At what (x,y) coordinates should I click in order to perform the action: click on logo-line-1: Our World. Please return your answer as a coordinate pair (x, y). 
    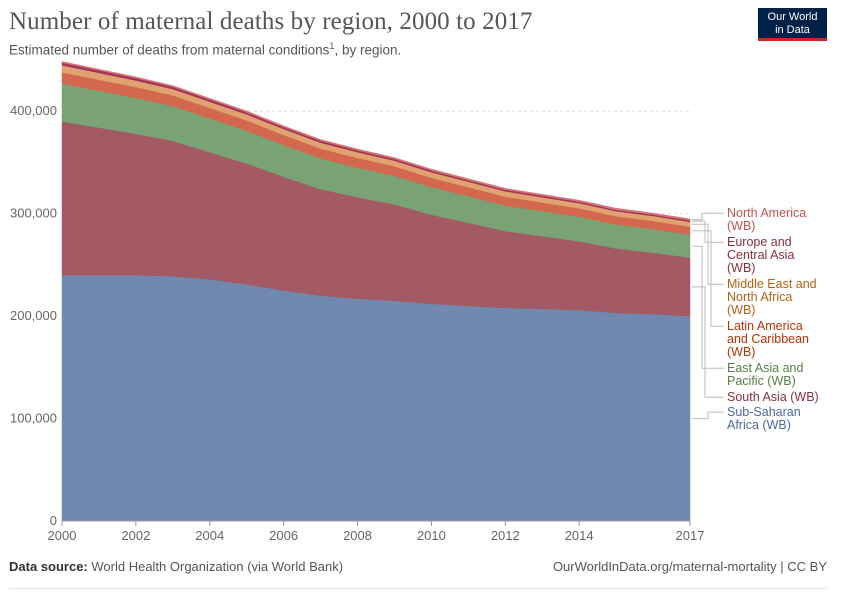
    Looking at the image, I should click on (792, 17).